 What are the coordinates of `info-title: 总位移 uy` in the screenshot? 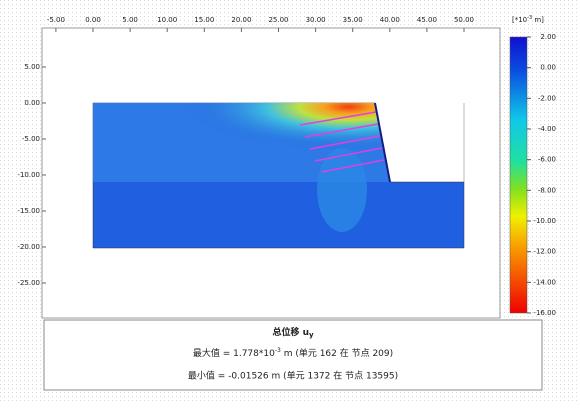 It's located at (293, 333).